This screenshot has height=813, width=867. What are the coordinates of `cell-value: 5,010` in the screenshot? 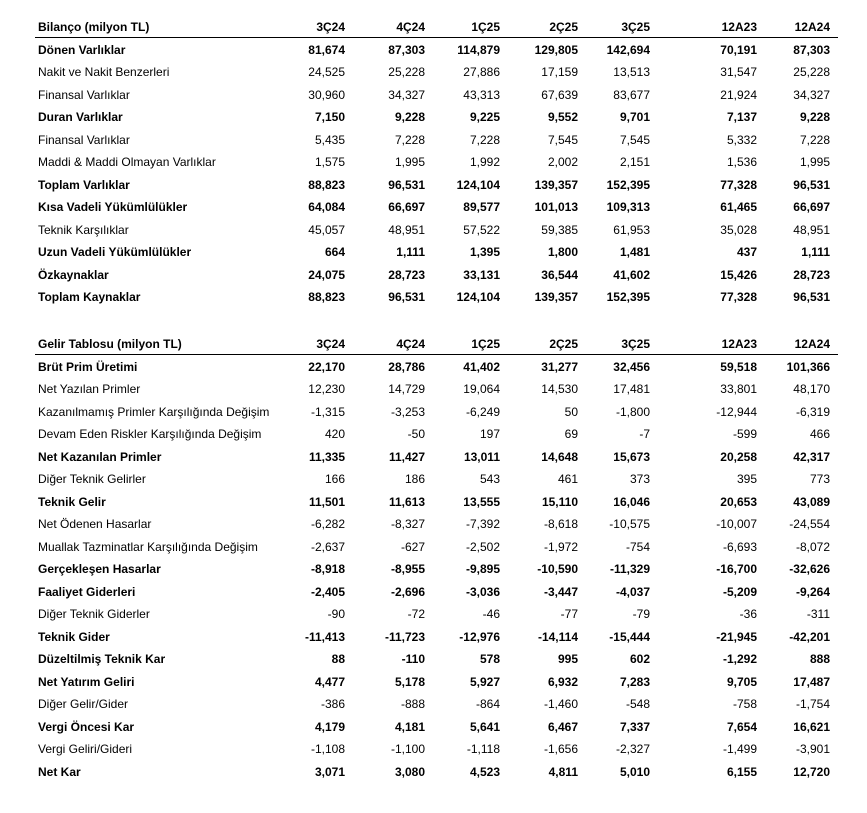 It's located at (634, 771).